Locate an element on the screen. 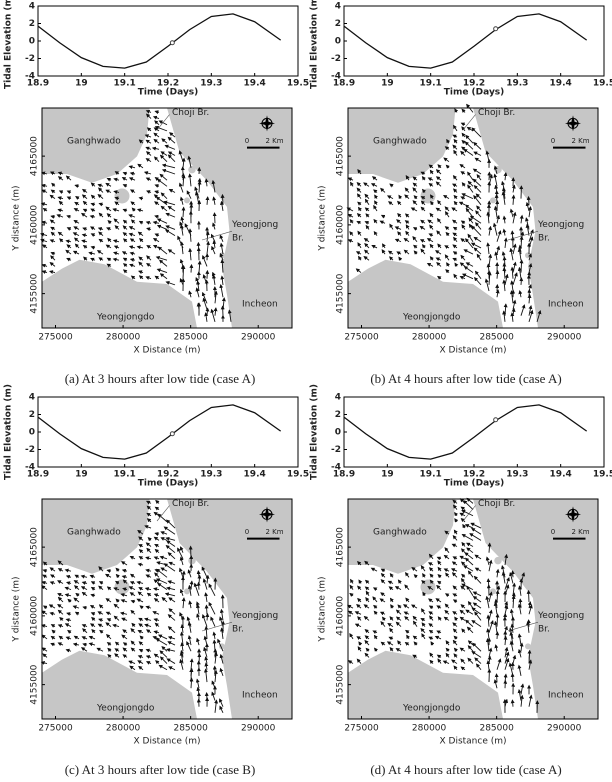 This screenshot has height=782, width=612. x-tick-label: 275000 is located at coordinates (55, 338).